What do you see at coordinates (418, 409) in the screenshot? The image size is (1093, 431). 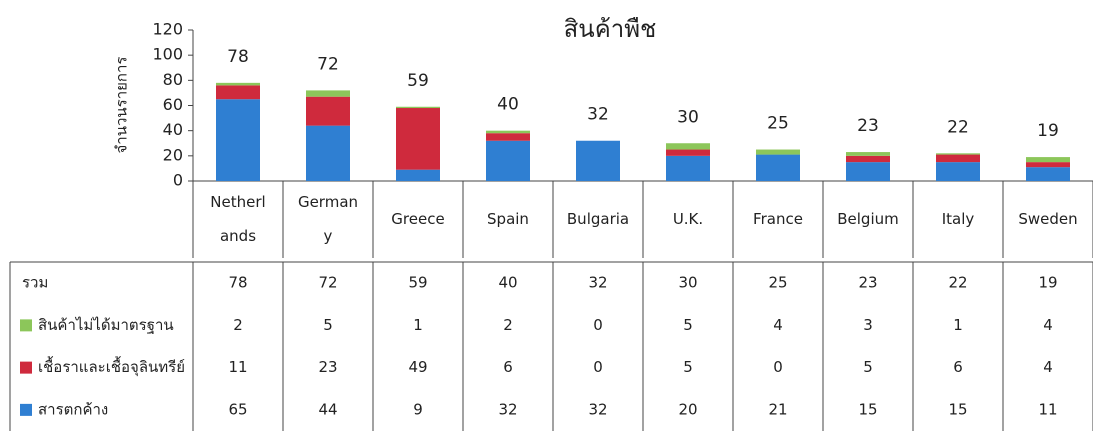 I see `table-cell: 9` at bounding box center [418, 409].